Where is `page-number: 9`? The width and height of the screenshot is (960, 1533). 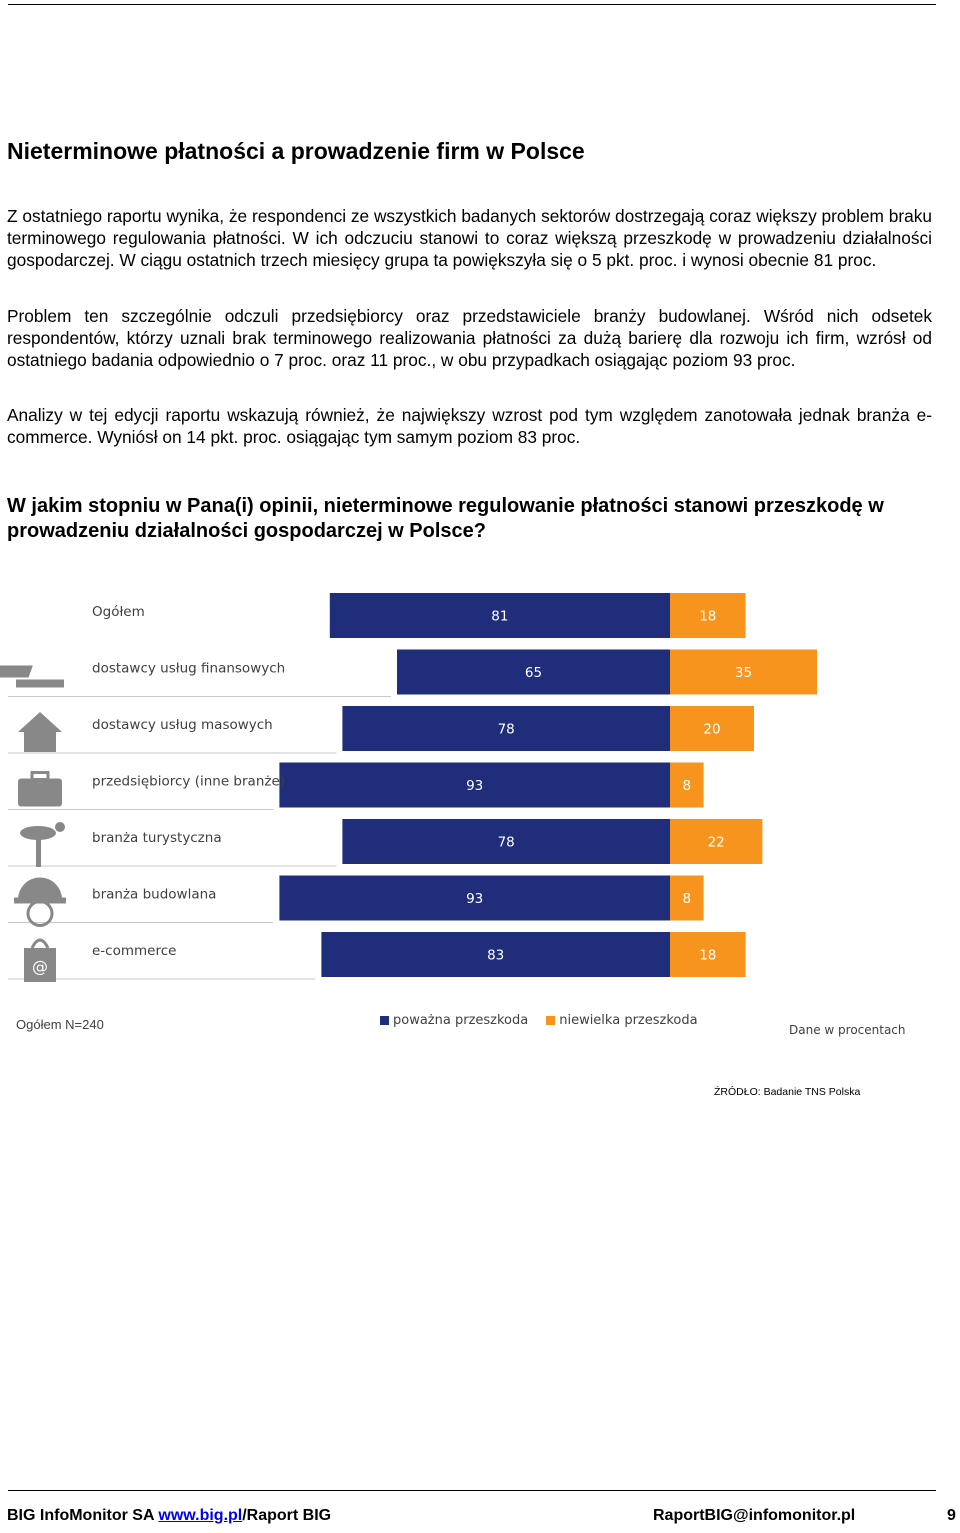
page-number: 9 is located at coordinates (951, 1515).